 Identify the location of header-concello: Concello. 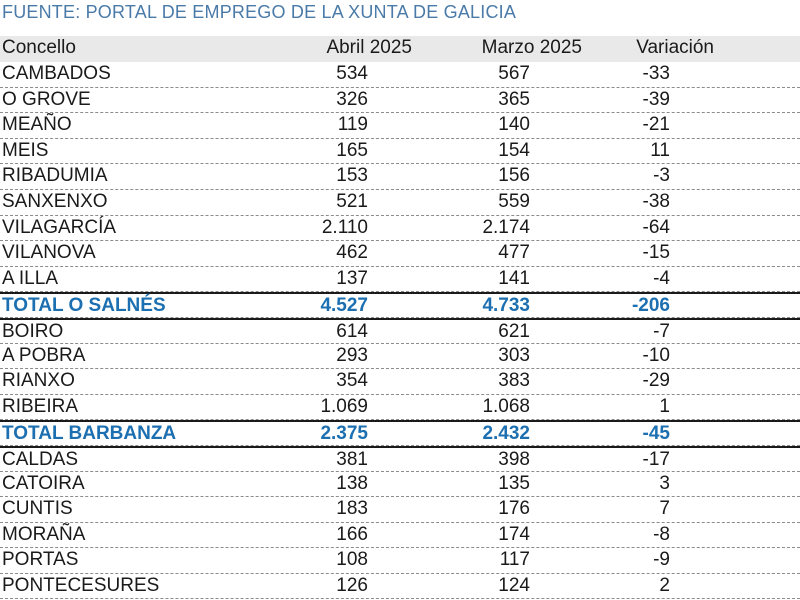
(39, 47).